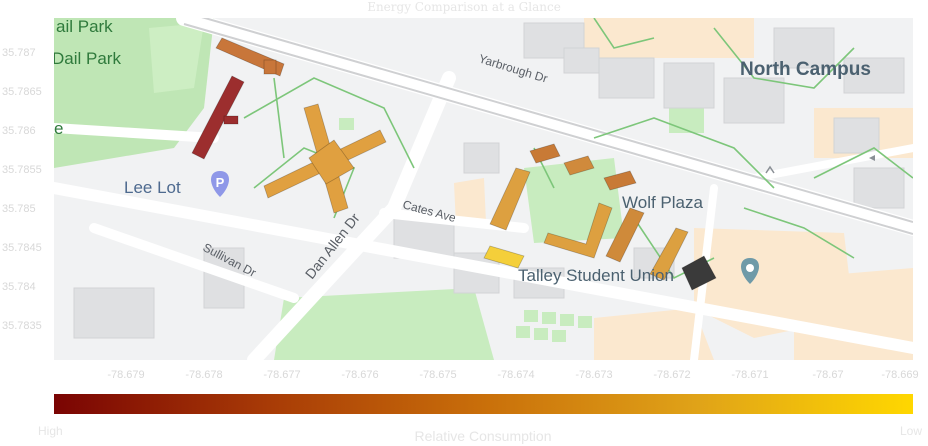  What do you see at coordinates (331, 162) in the screenshot?
I see `building-b3-core` at bounding box center [331, 162].